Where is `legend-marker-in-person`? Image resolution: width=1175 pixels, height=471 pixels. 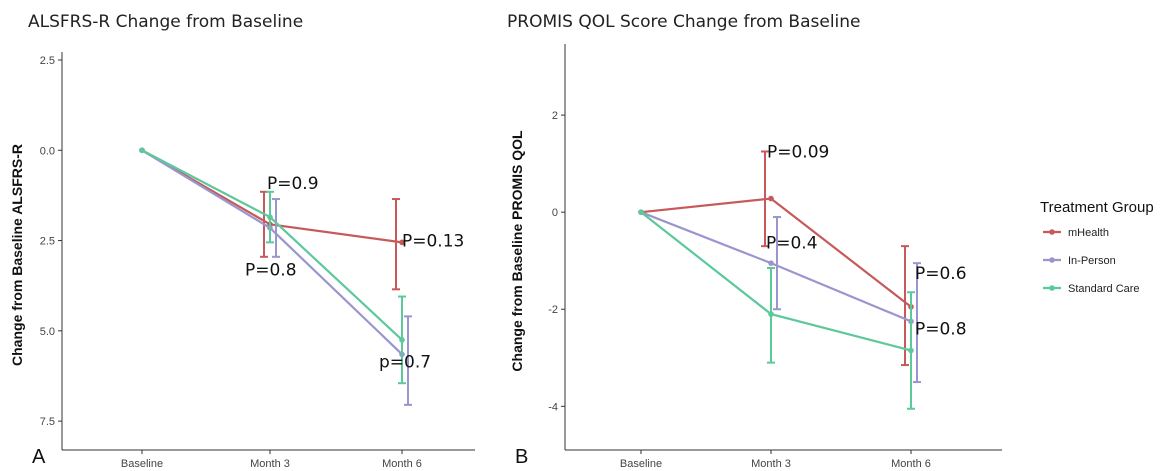
legend-marker-in-person is located at coordinates (1052, 260).